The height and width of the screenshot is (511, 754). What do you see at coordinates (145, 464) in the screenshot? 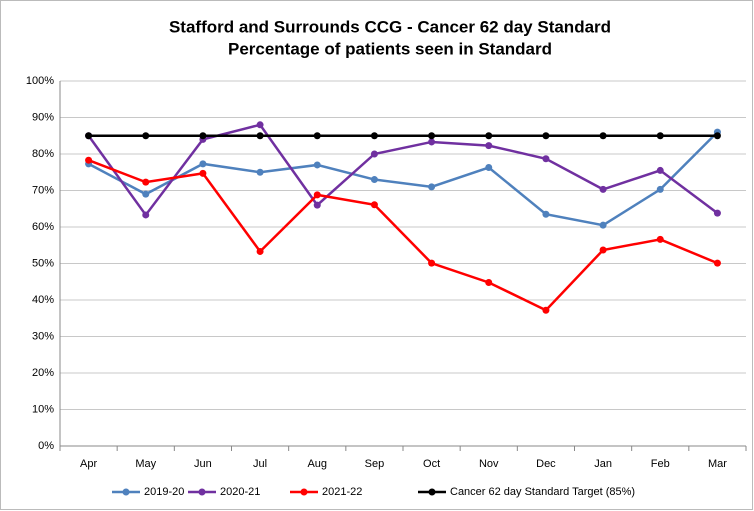
I see `x-tick-label: May` at bounding box center [145, 464].